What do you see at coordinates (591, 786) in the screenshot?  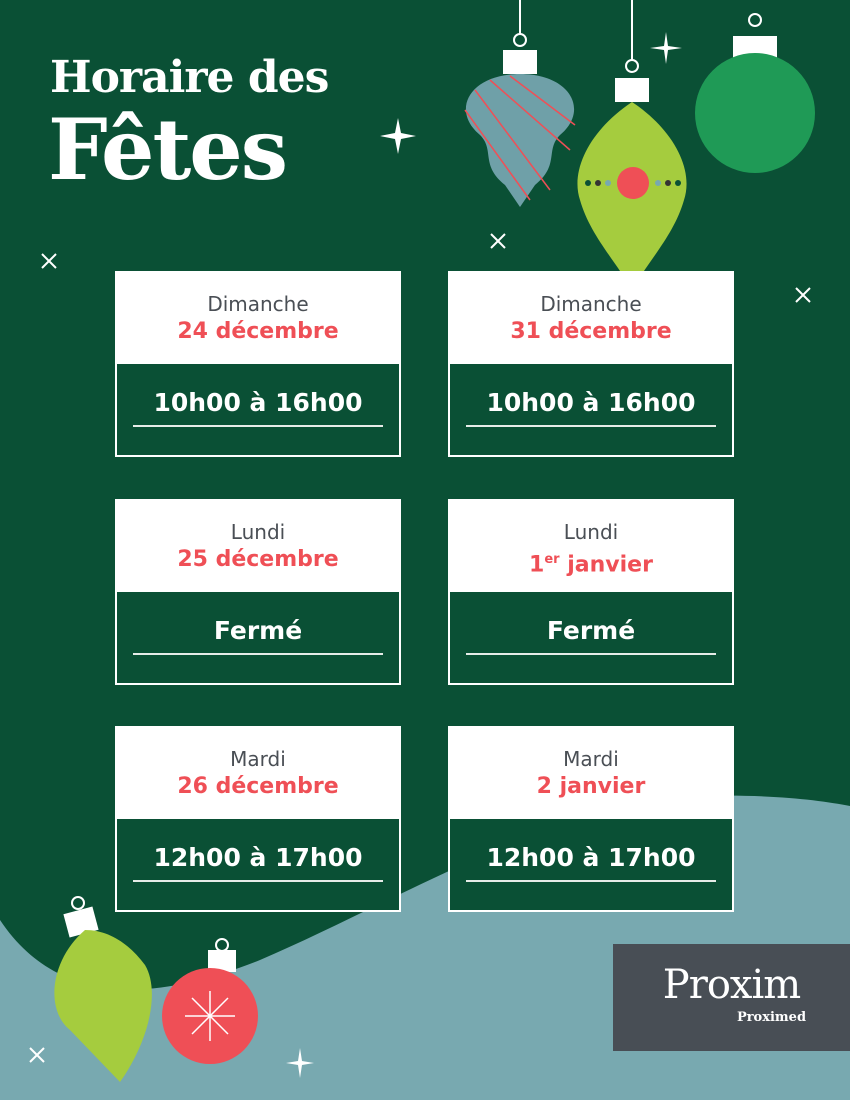 I see `date-label: 2 janvier` at bounding box center [591, 786].